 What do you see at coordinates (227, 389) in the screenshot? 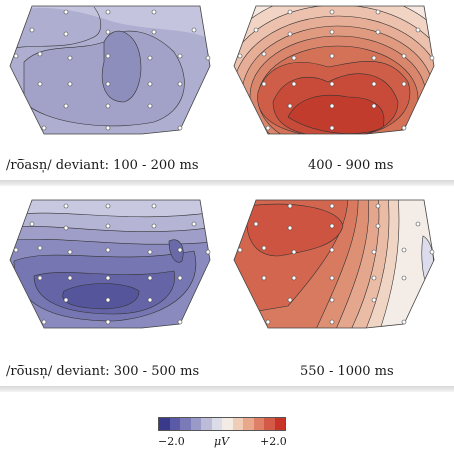
I see `caption-divider-bottom` at bounding box center [227, 389].